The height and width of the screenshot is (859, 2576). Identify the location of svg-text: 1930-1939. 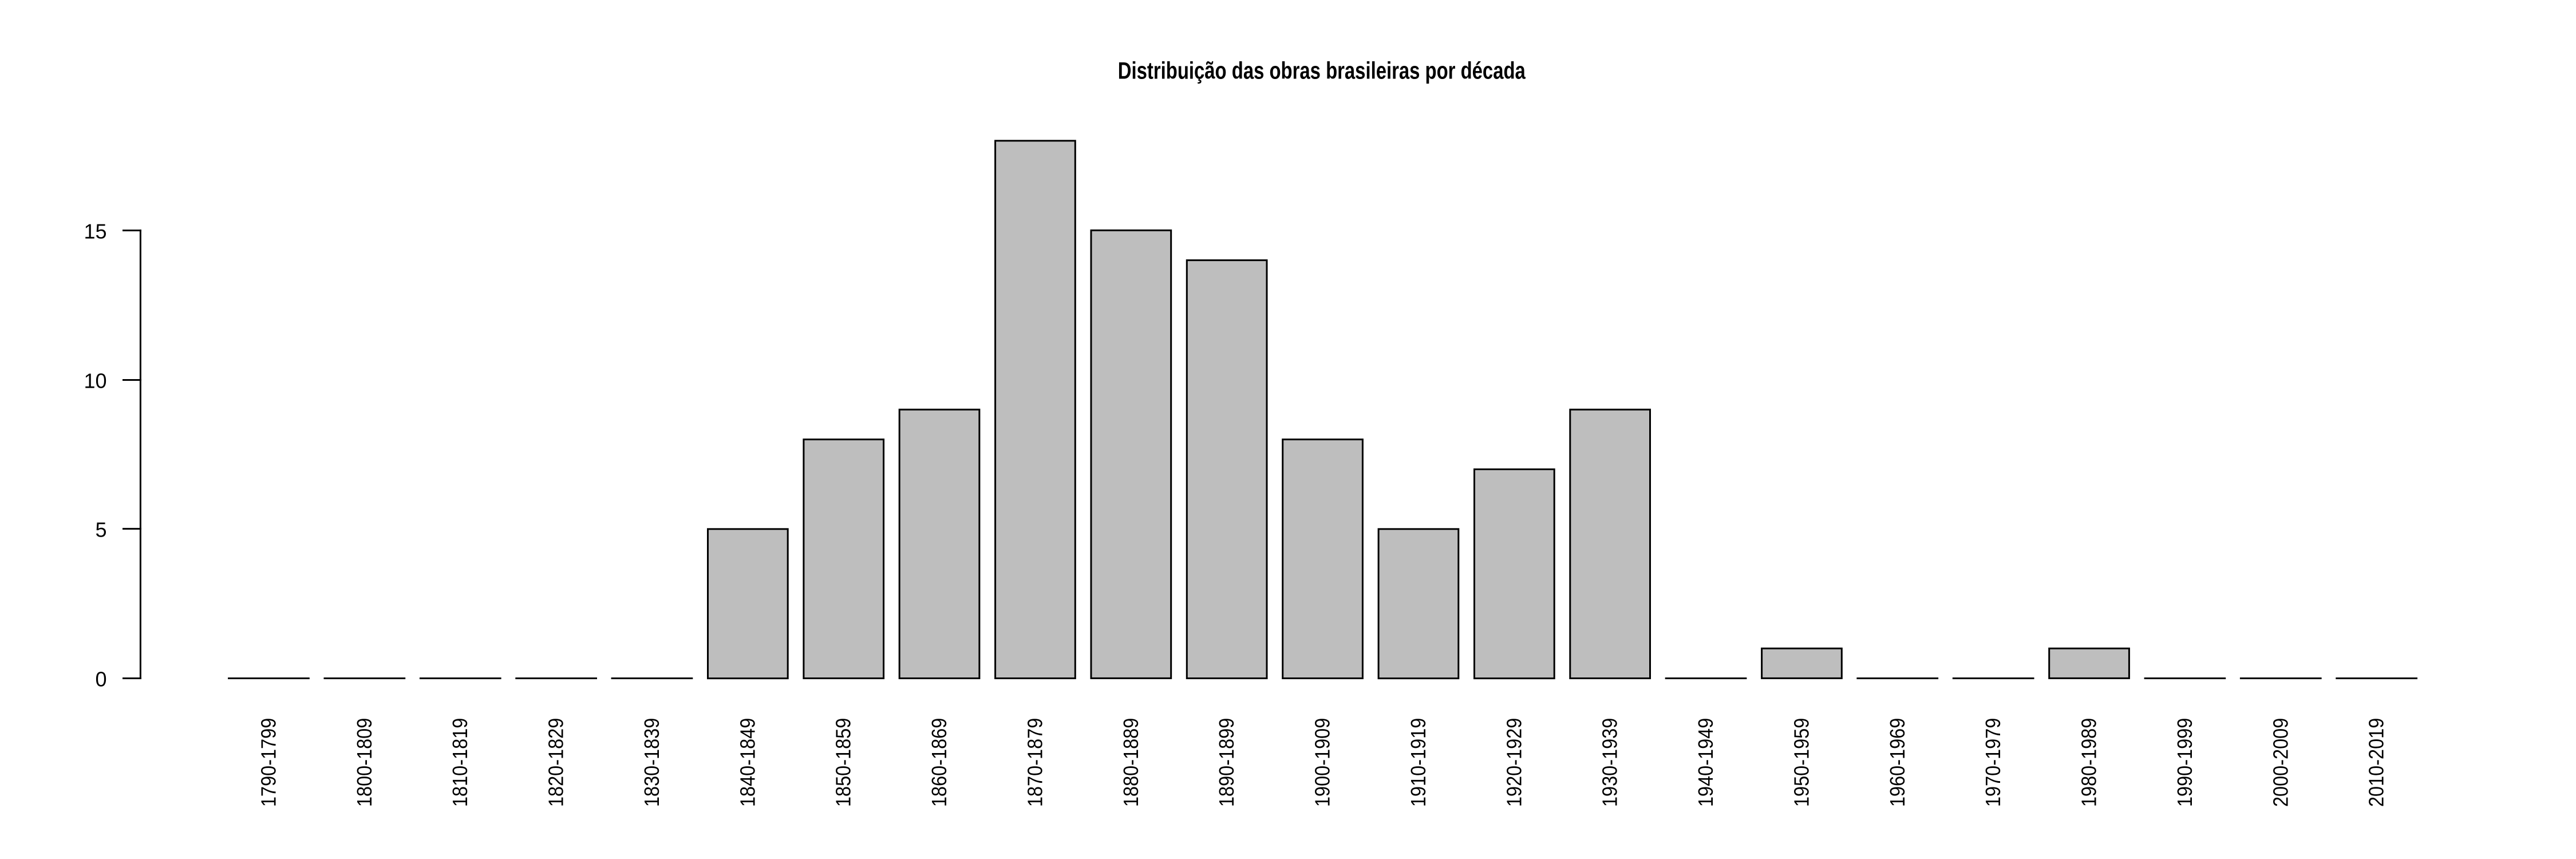
(1610, 762).